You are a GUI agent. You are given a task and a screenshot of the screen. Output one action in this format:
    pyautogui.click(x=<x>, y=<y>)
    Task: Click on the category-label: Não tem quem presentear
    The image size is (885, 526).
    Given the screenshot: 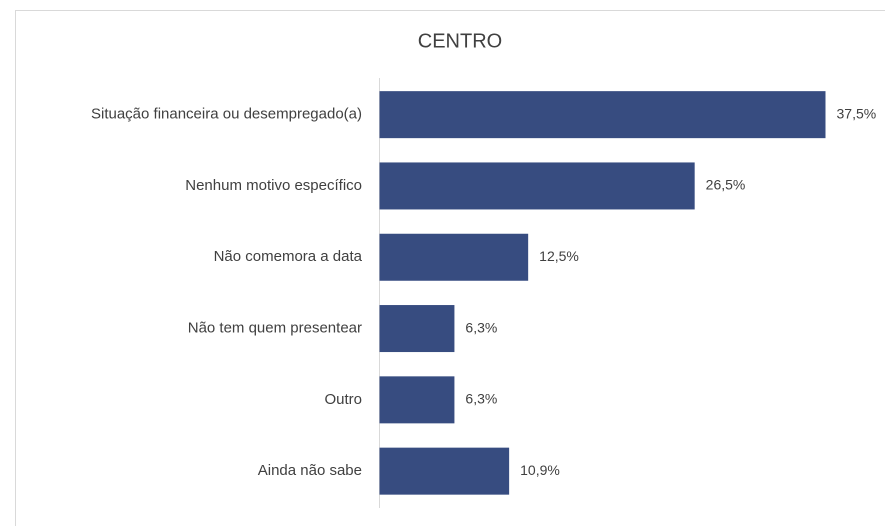 What is the action you would take?
    pyautogui.click(x=275, y=328)
    